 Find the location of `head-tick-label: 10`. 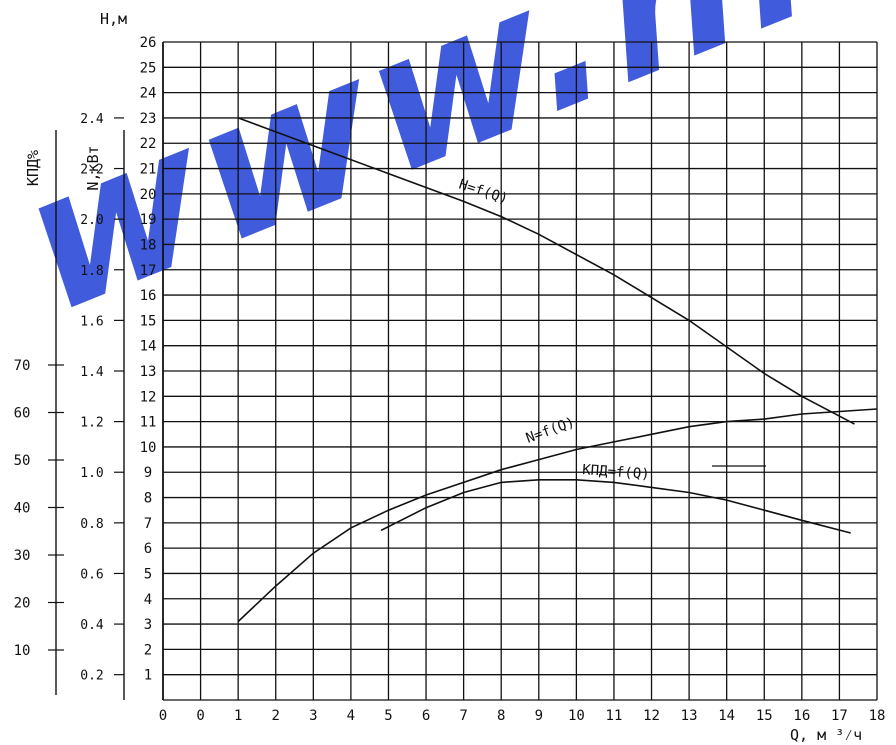

head-tick-label: 10 is located at coordinates (148, 448).